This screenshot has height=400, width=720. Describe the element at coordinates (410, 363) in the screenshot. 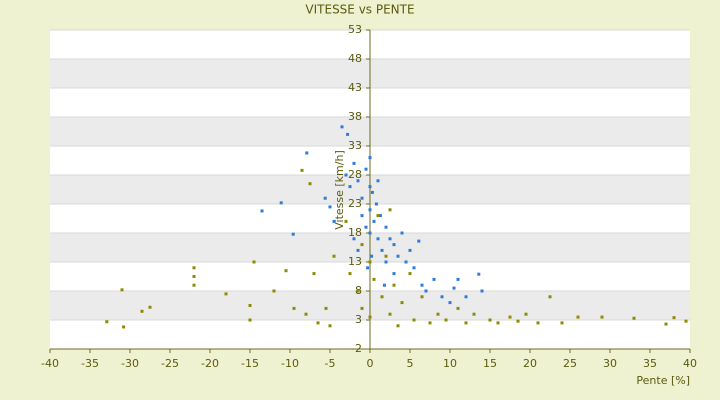

I see `x-tick-label: 5` at that location.